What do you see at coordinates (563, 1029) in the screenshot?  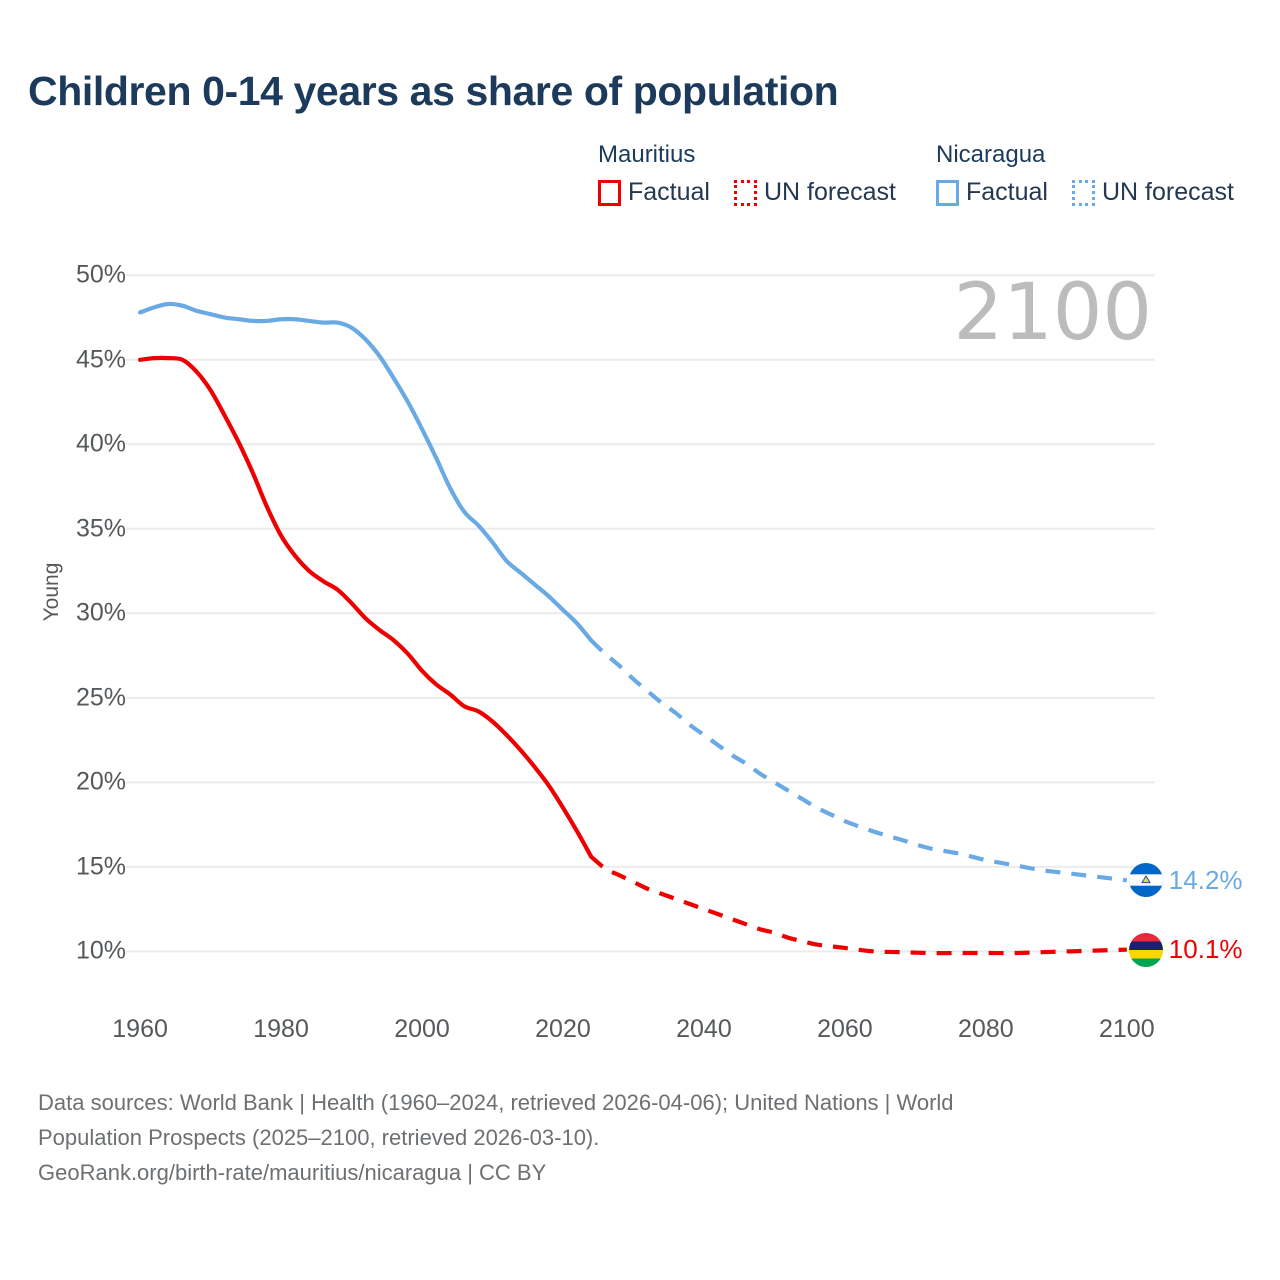 I see `x-tick-label: 2020` at bounding box center [563, 1029].